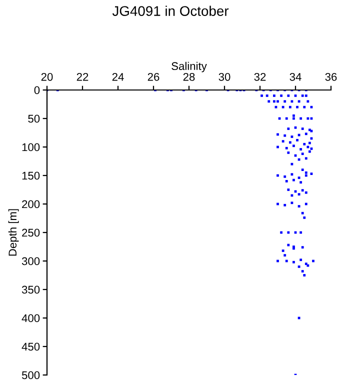 The width and height of the screenshot is (341, 384). What do you see at coordinates (31, 204) in the screenshot?
I see `y-tick-label: 200` at bounding box center [31, 204].